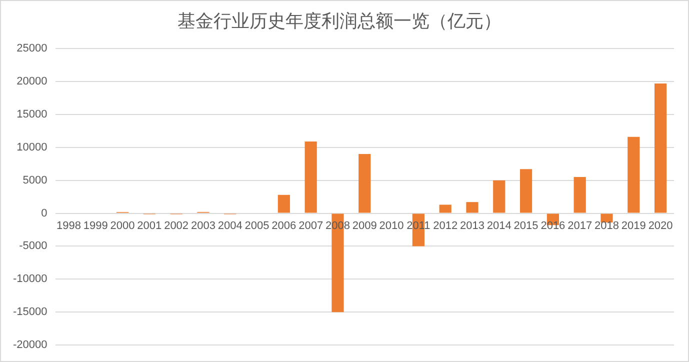 This screenshot has width=689, height=362. Describe the element at coordinates (44, 213) in the screenshot. I see `y-tick-label: 0` at that location.